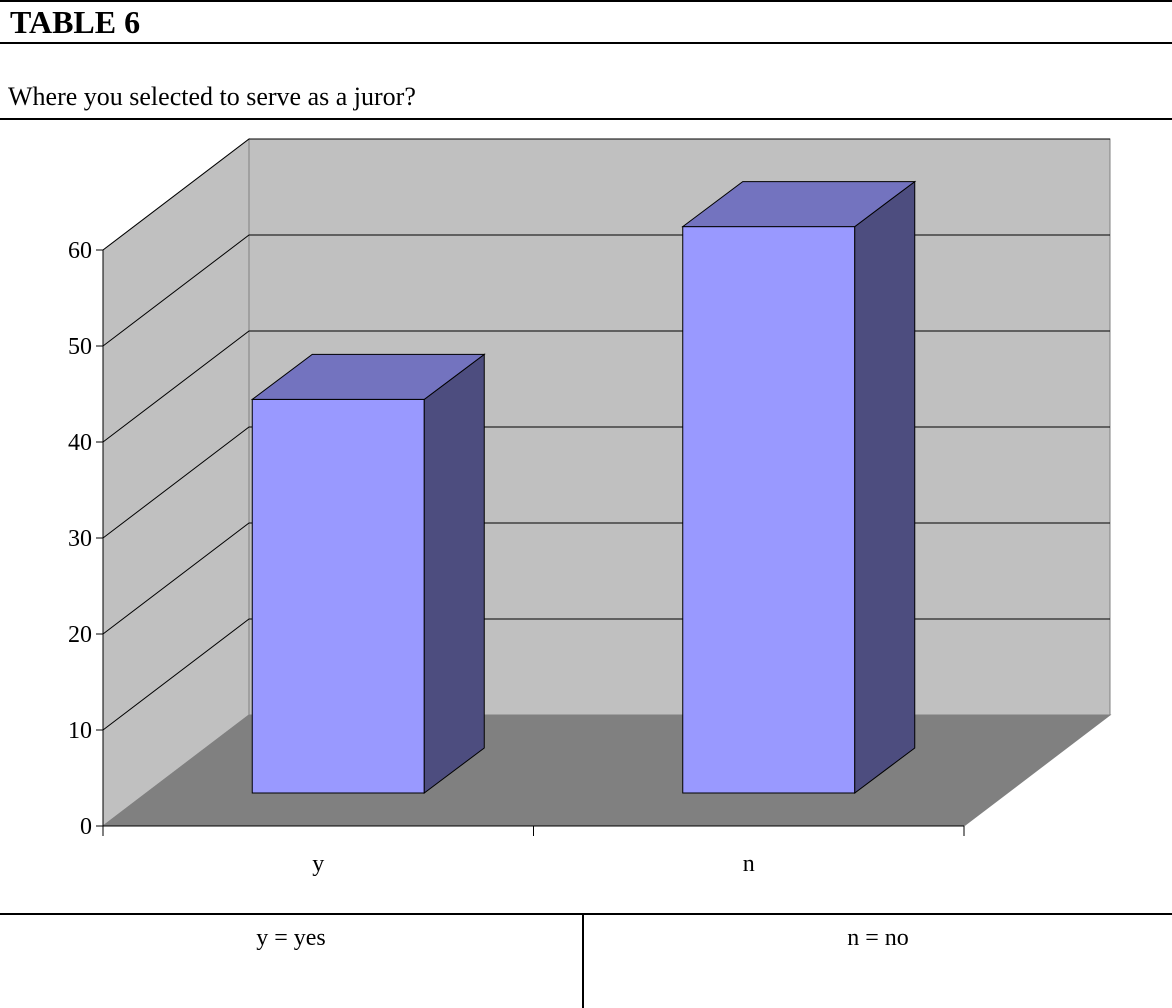  I want to click on y-axis-tick-label: 30, so click(80, 539).